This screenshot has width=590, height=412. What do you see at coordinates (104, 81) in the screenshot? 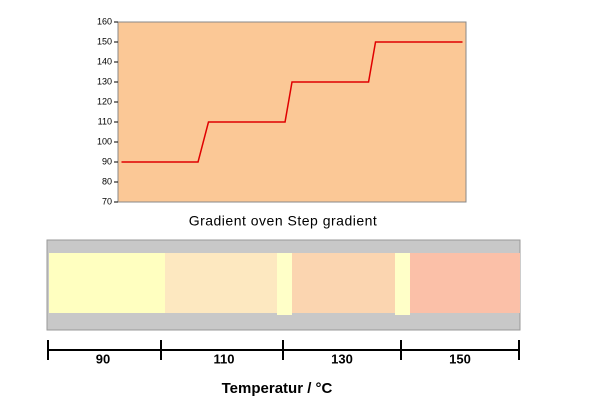
I see `y-tick-label: 130` at bounding box center [104, 81].